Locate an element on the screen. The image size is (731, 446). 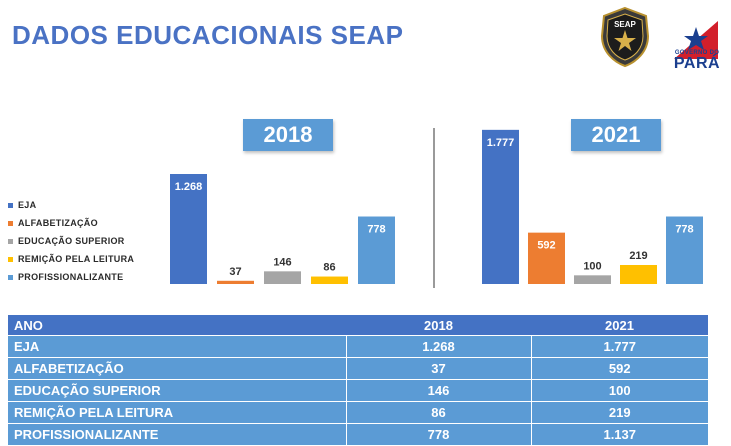
legend-label: ALFABETIZAÇÃO is located at coordinates (58, 223).